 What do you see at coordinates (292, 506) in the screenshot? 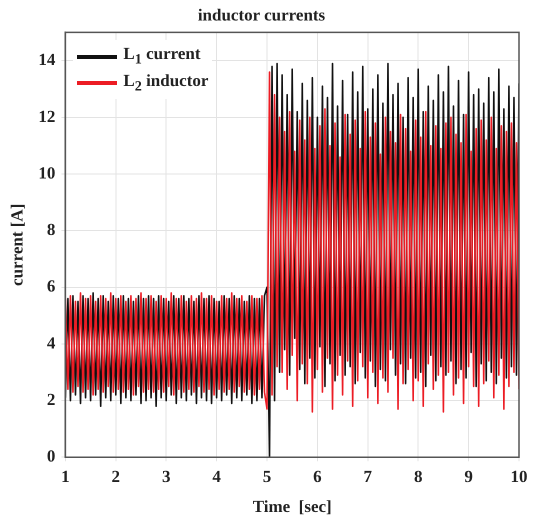
I see `x-axis-title: Time [sec]` at bounding box center [292, 506].